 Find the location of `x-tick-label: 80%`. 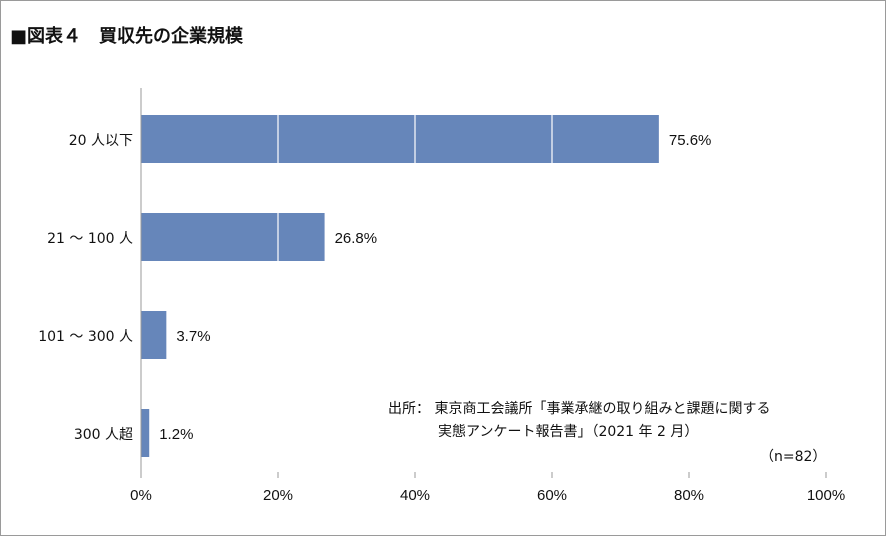

x-tick-label: 80% is located at coordinates (689, 495).